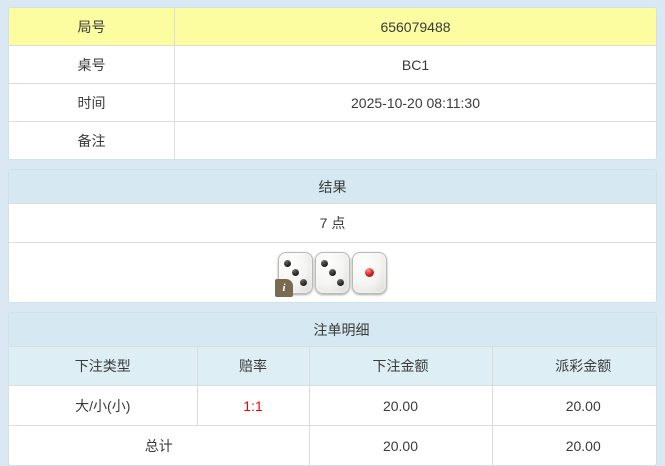 This screenshot has height=466, width=665. Describe the element at coordinates (400, 366) in the screenshot. I see `column-header-stake: 下注金额` at that location.